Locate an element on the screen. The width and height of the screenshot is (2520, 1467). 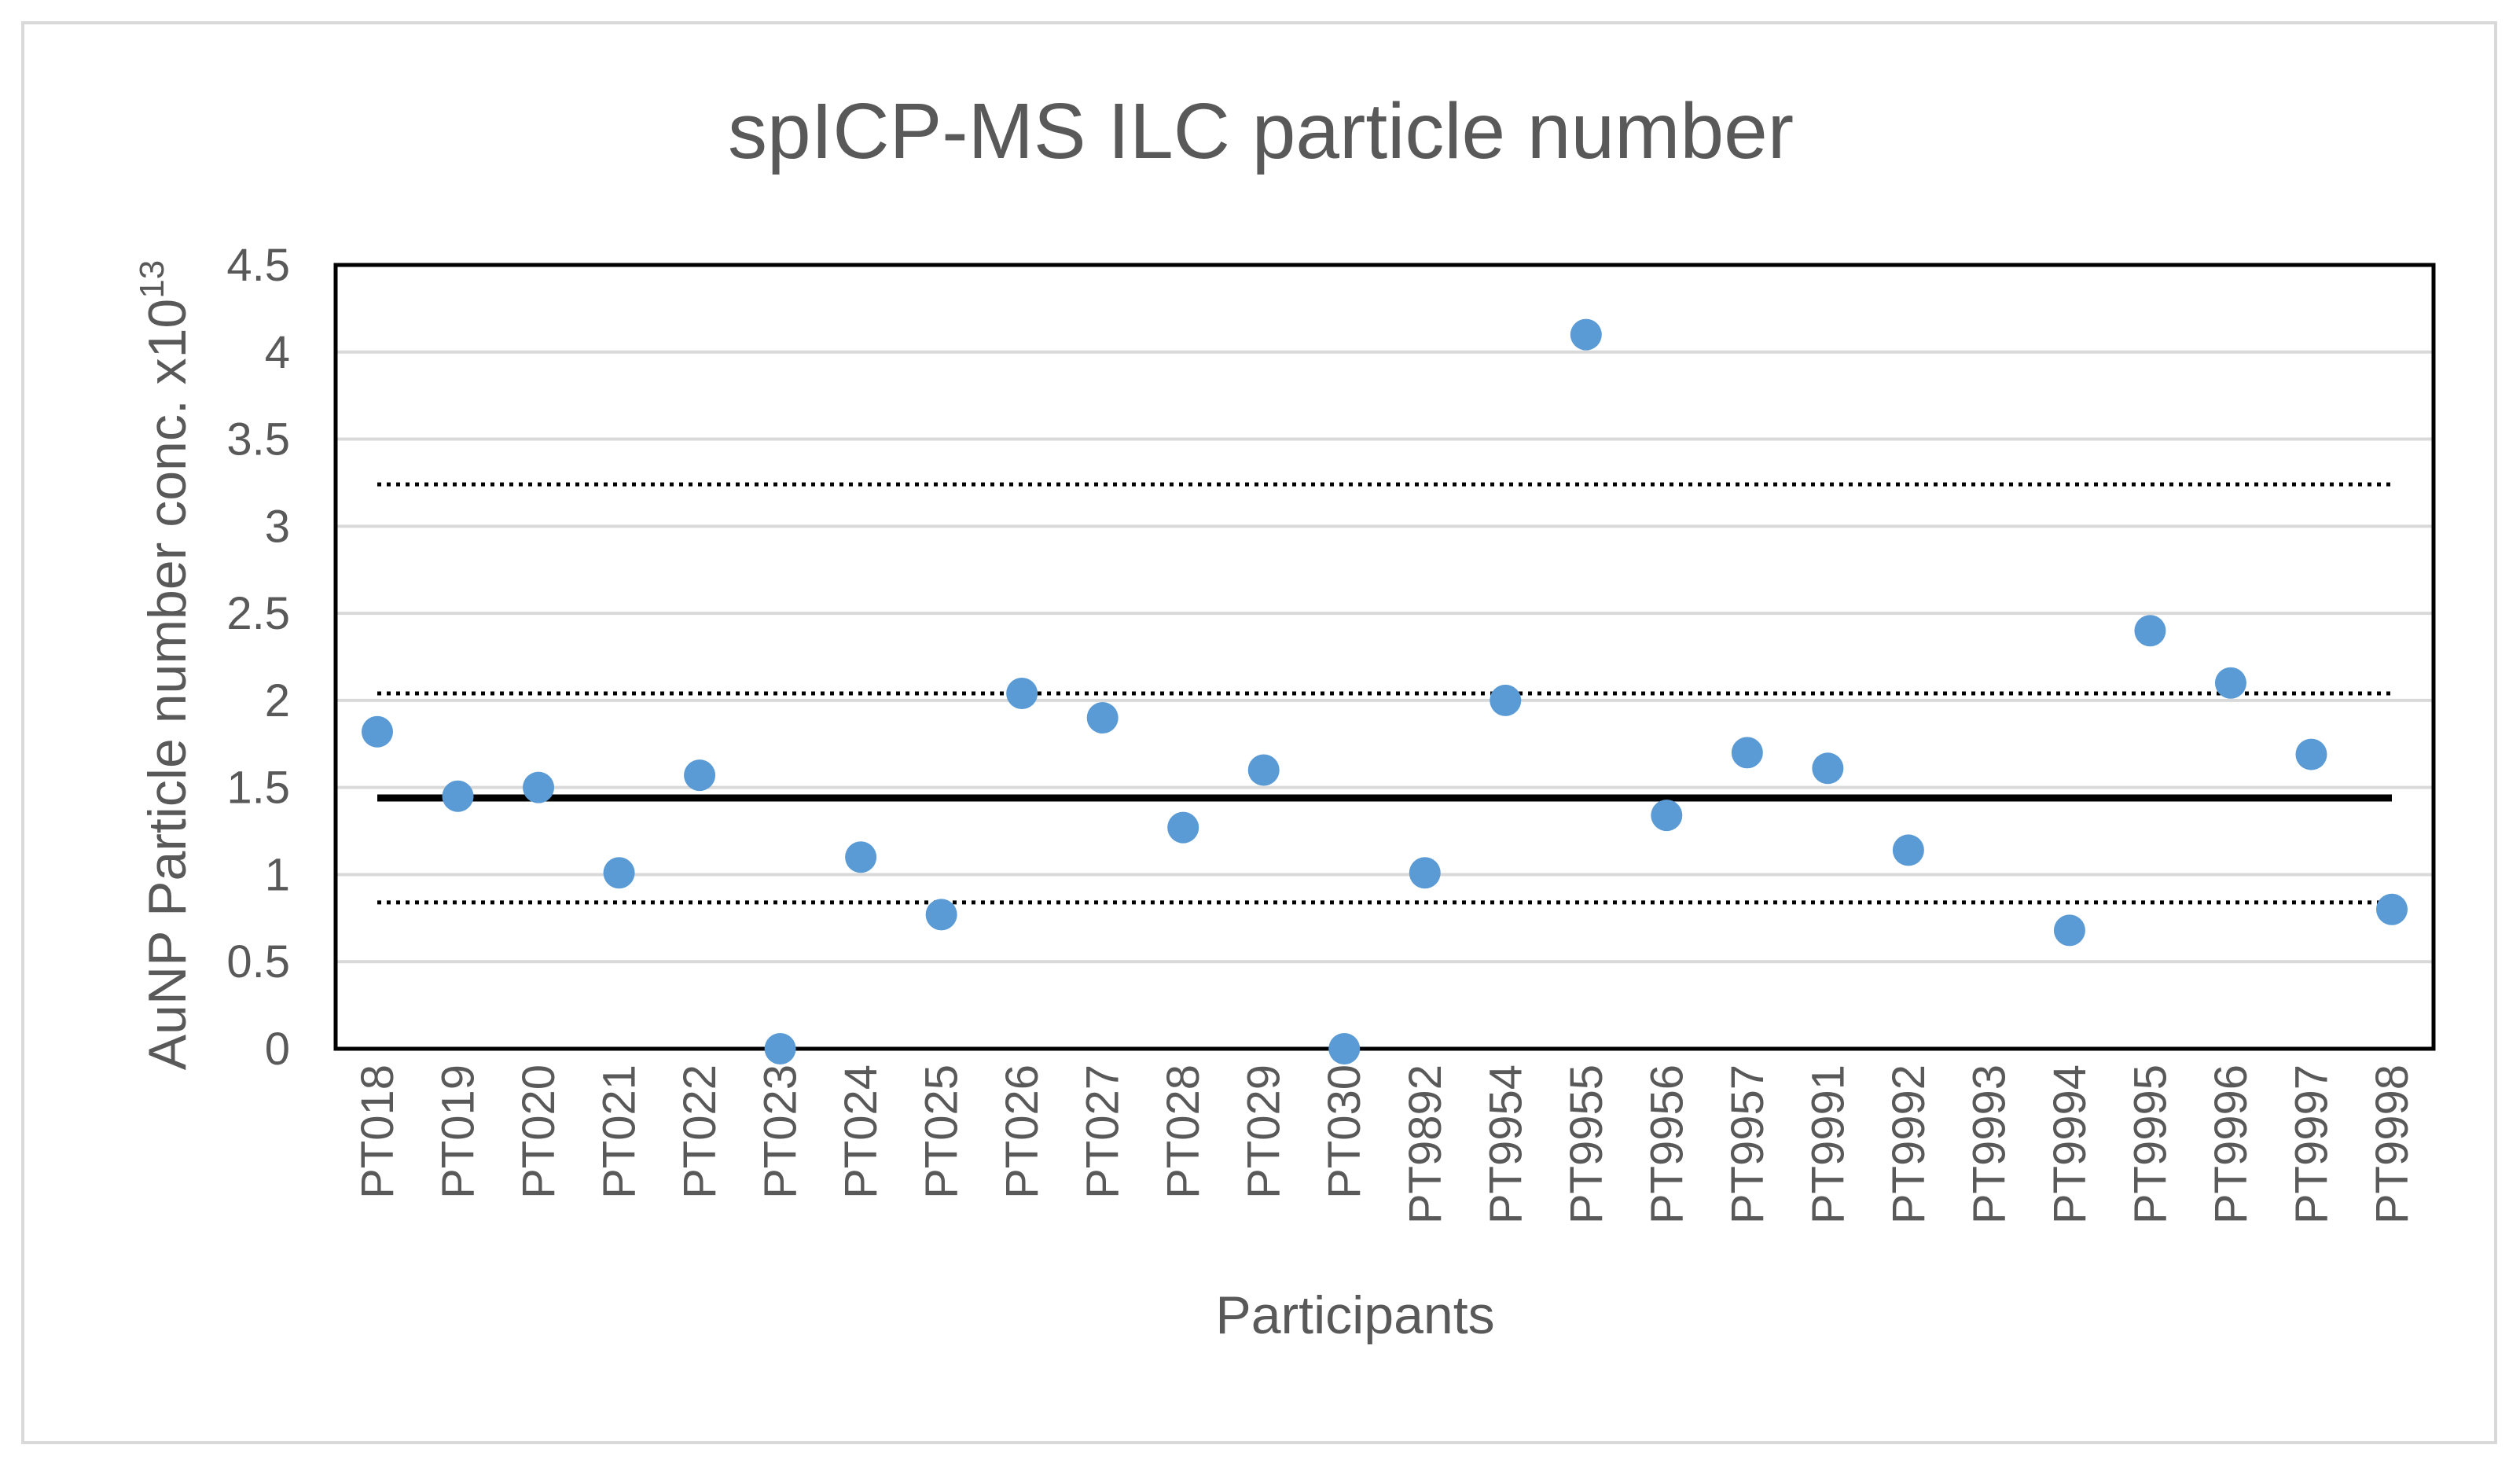
y-axis-label-main: AuNP Particle number conc. x10 is located at coordinates (167, 684).